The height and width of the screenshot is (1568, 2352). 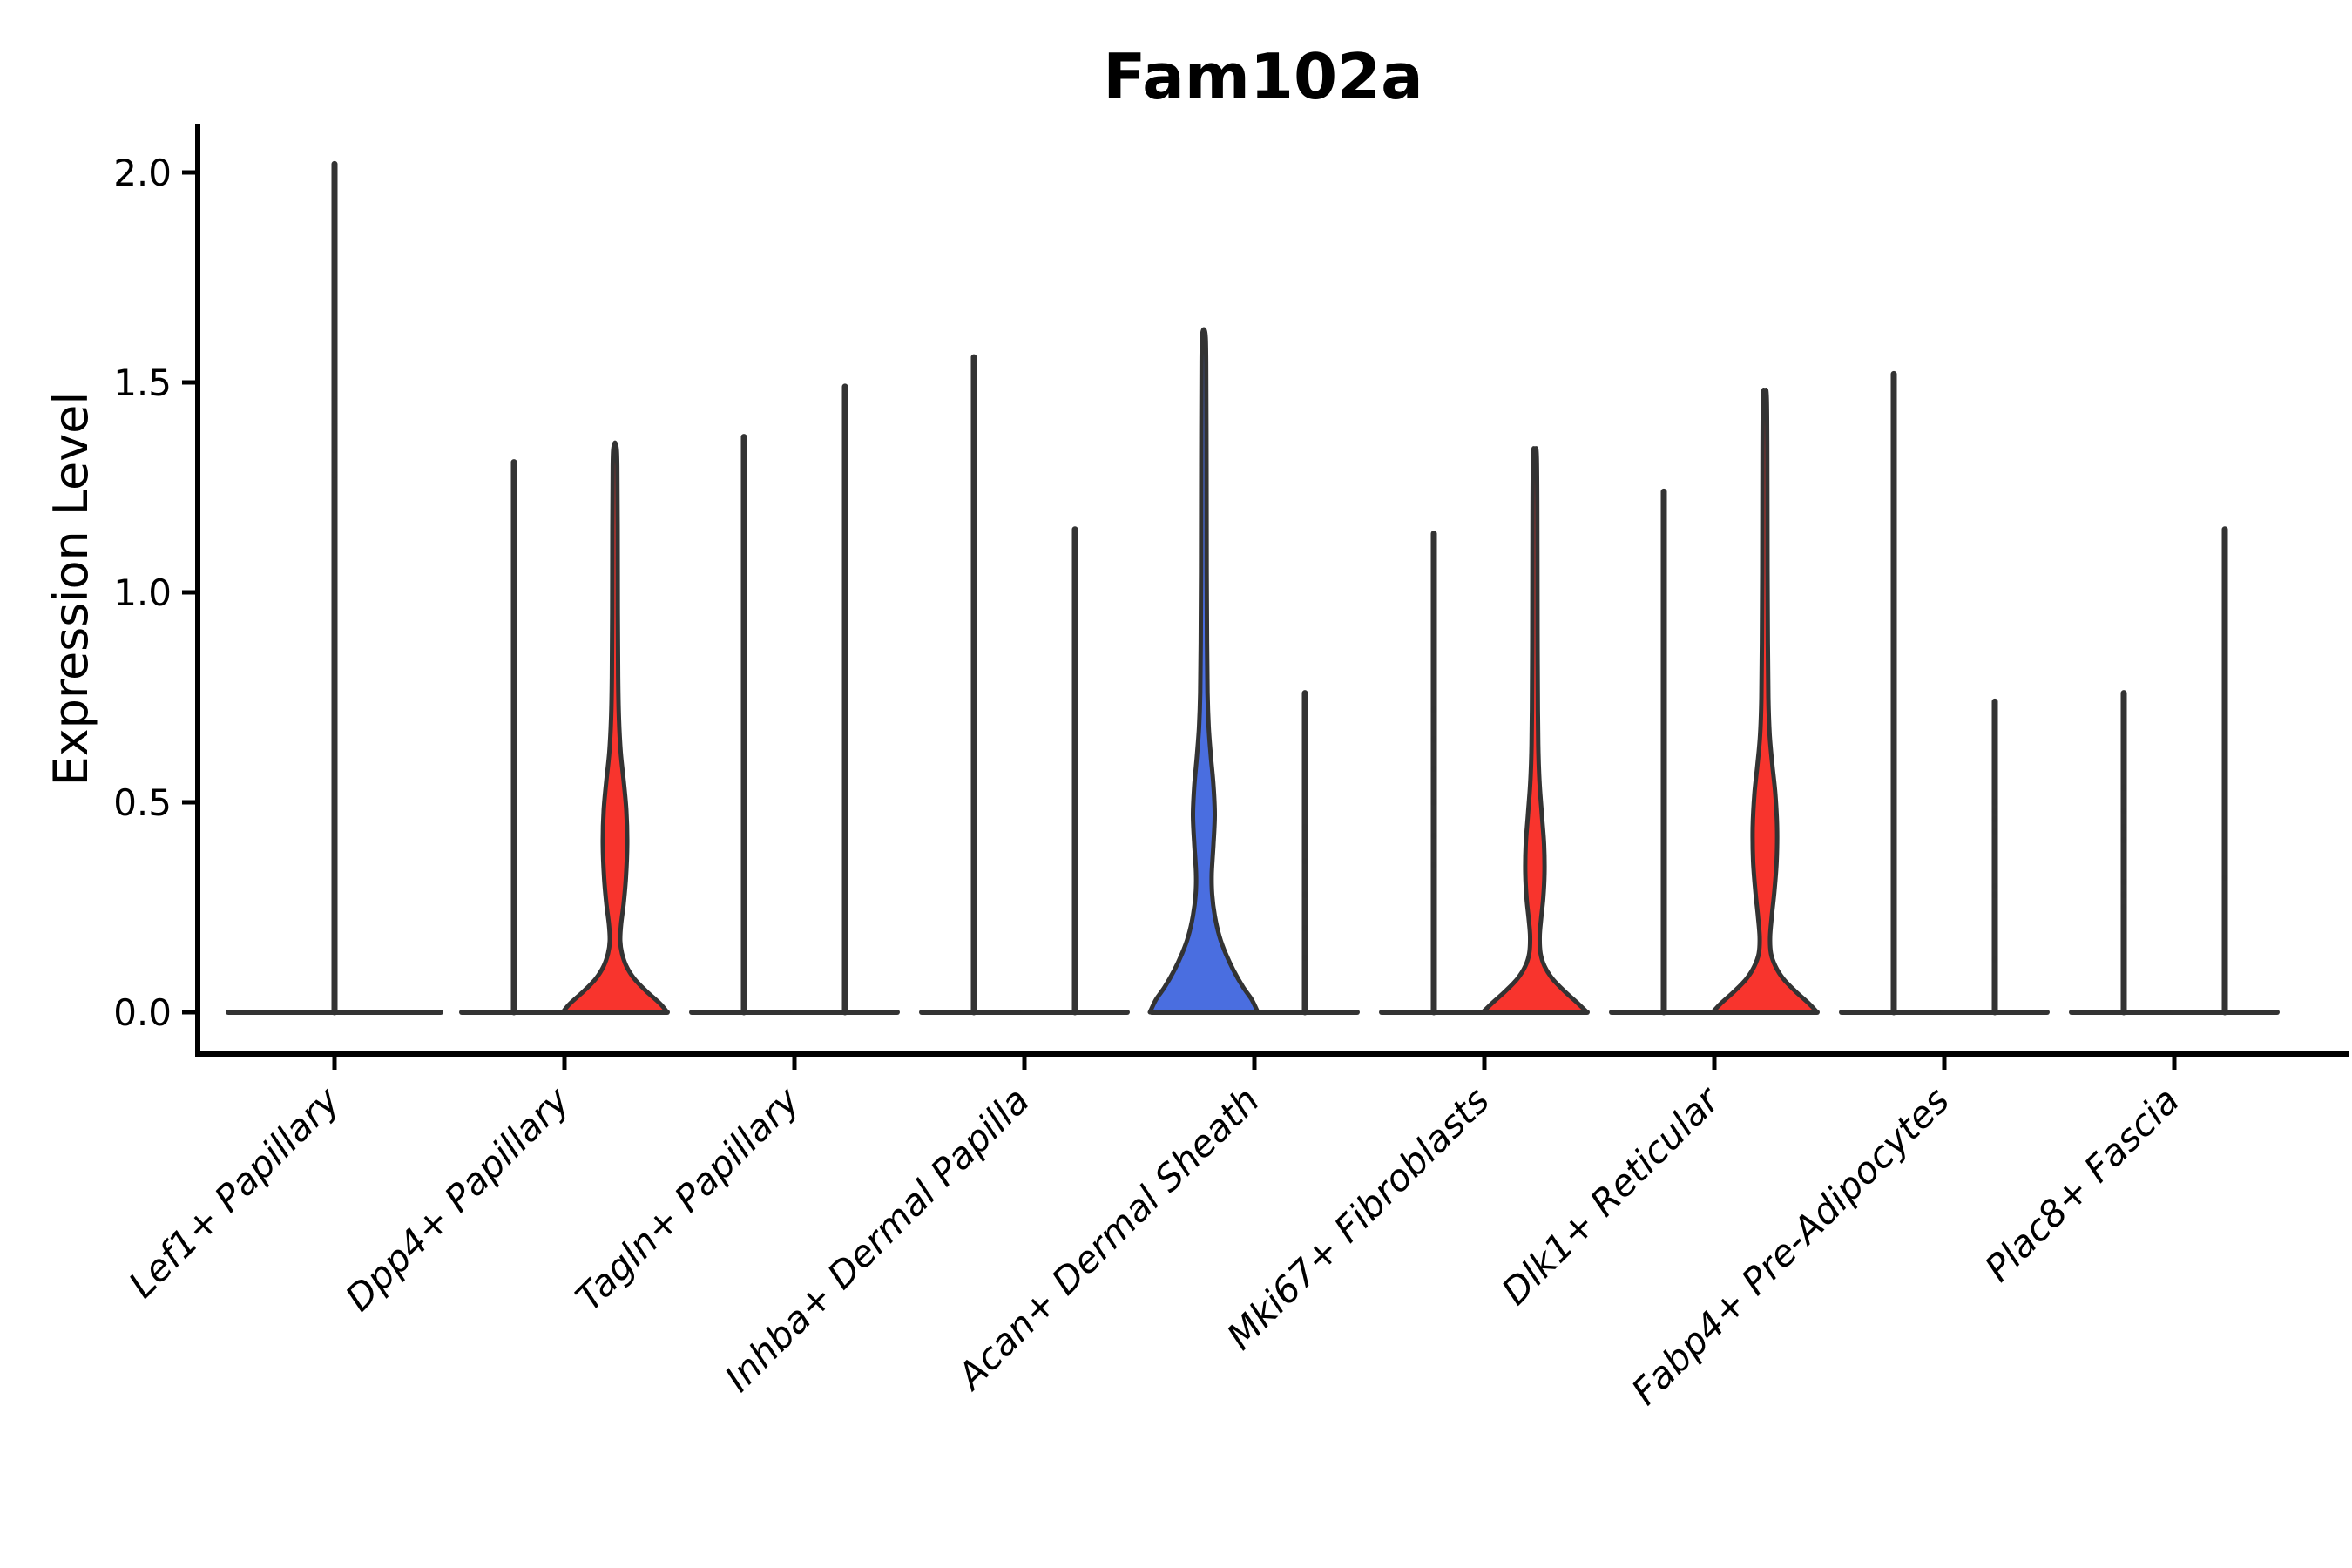 I want to click on y-axis-label: Expression Level, so click(x=71, y=589).